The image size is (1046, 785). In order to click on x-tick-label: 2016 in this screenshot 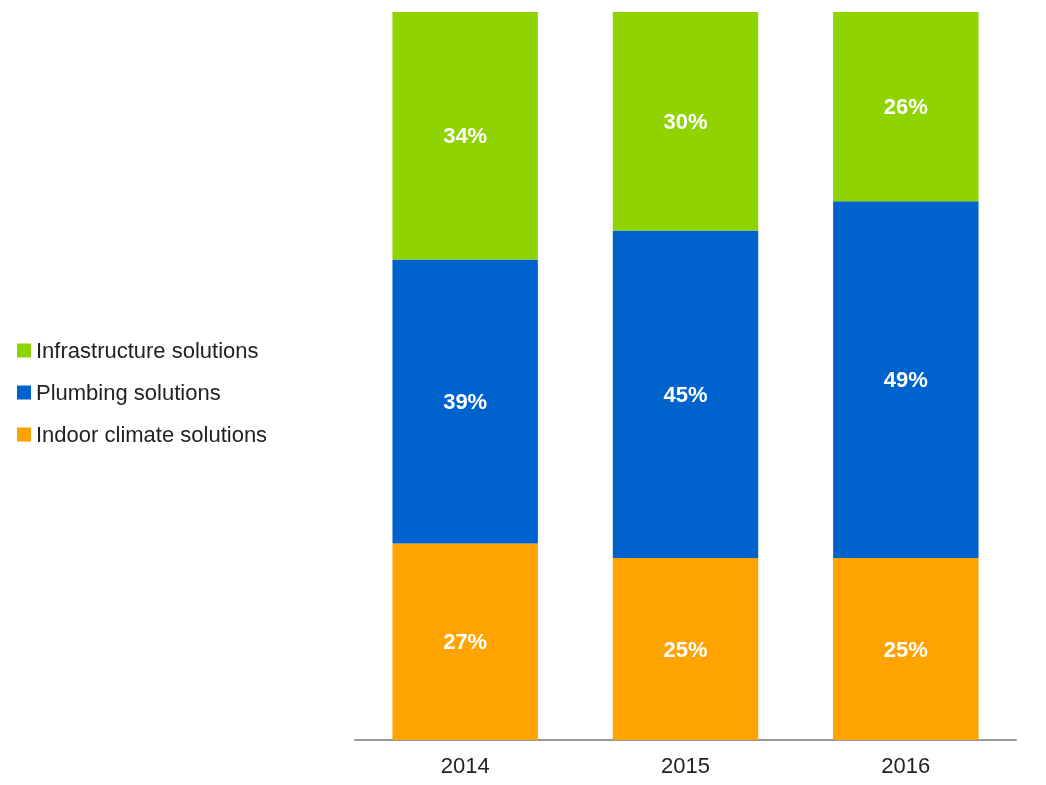, I will do `click(906, 765)`.